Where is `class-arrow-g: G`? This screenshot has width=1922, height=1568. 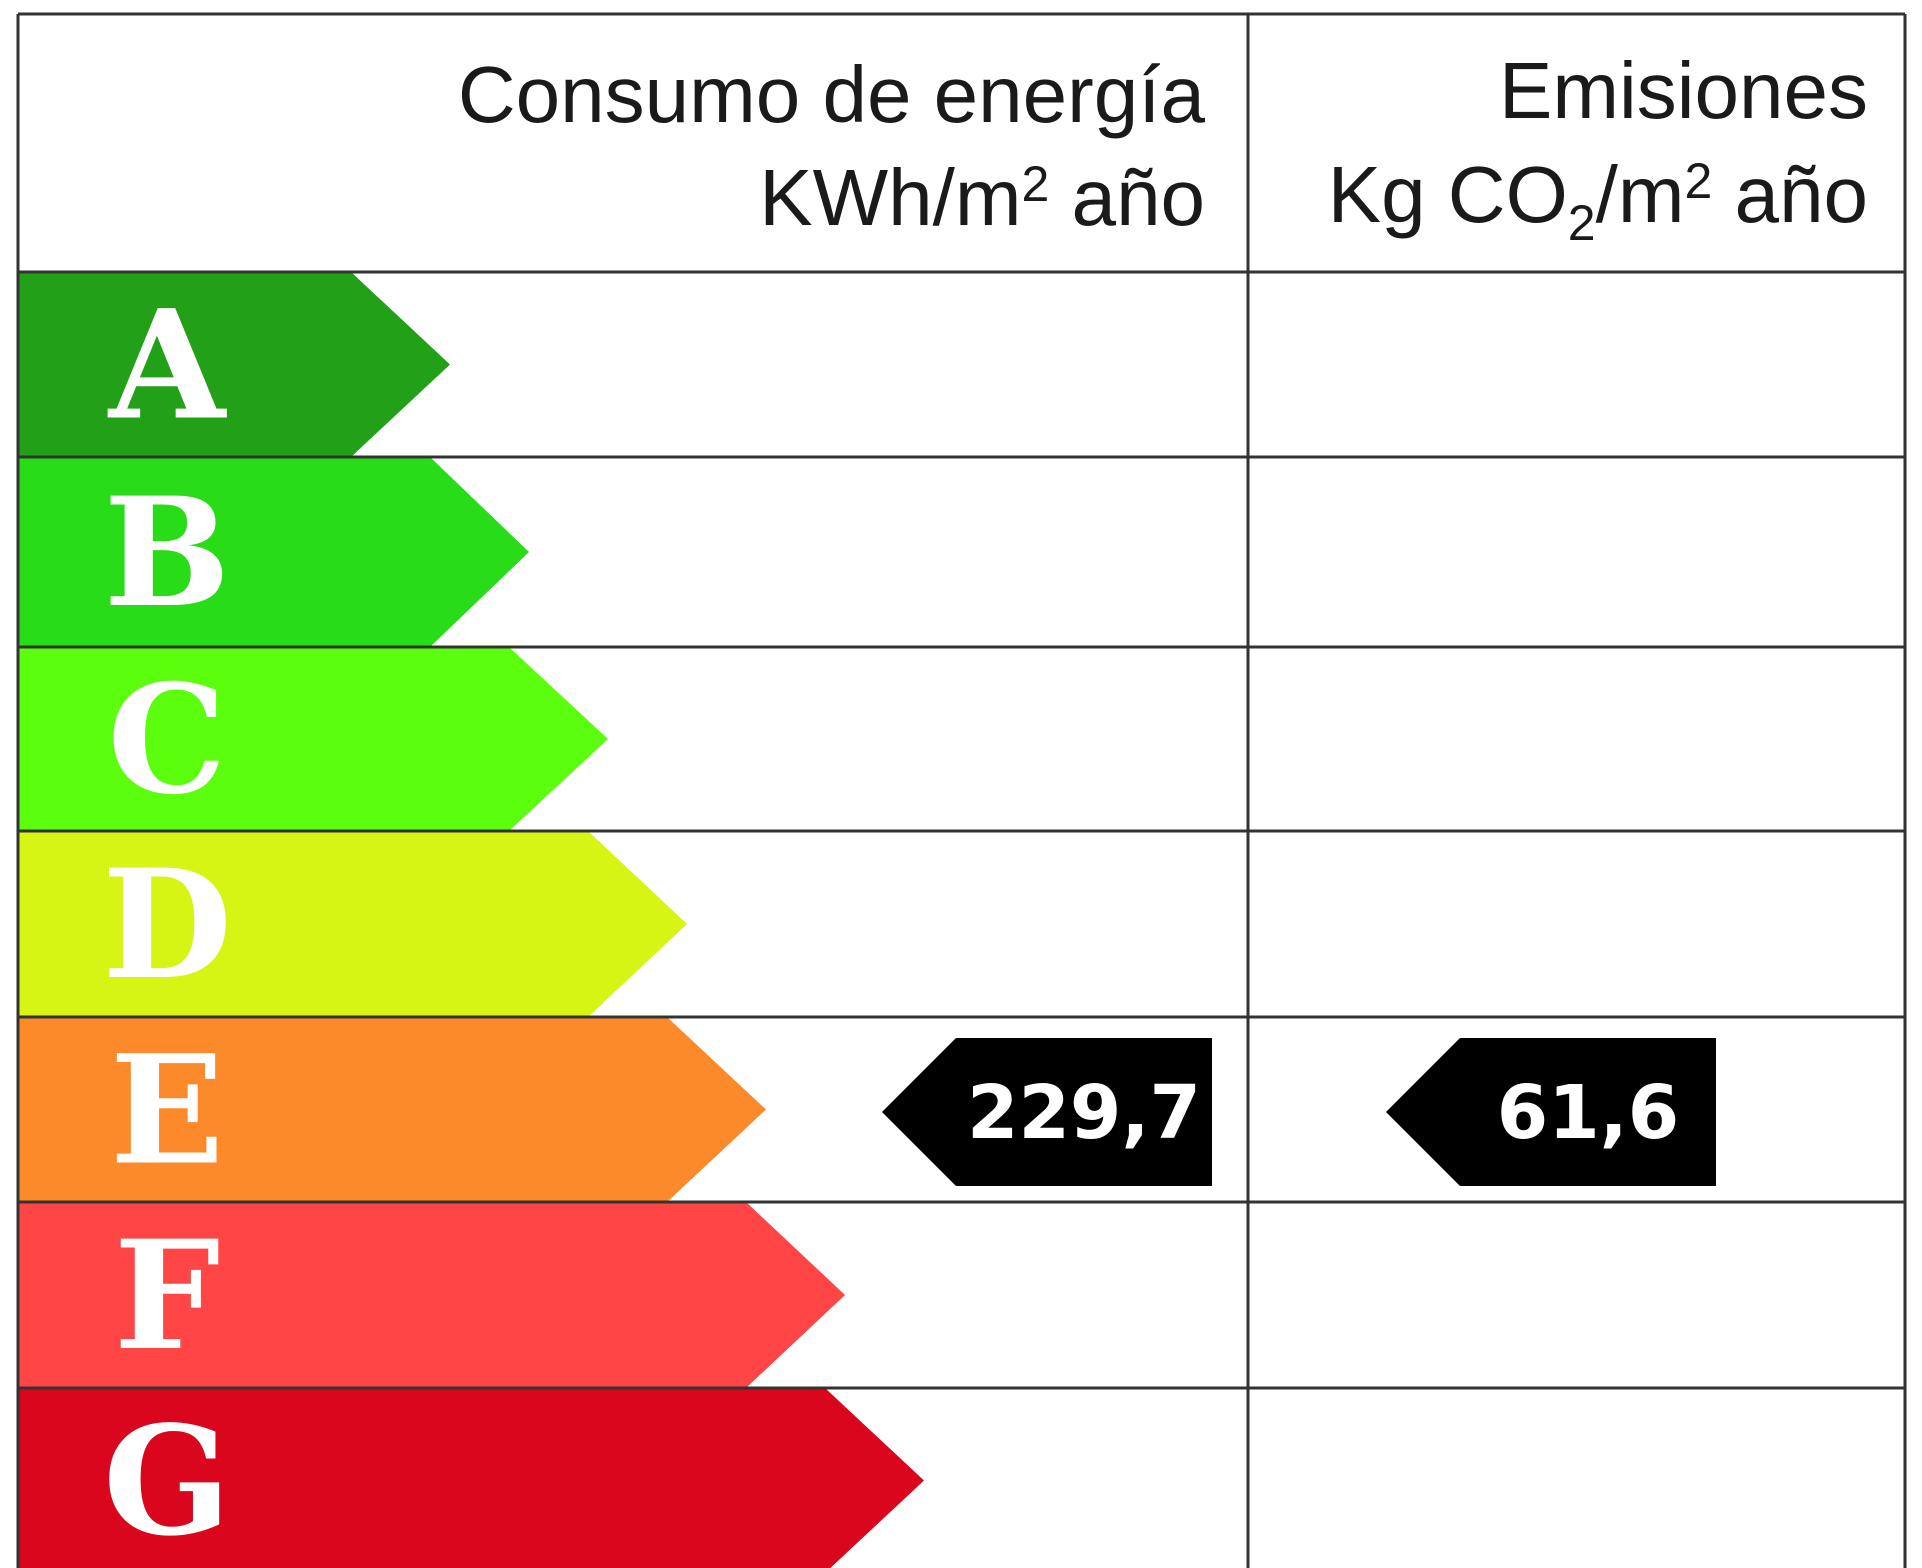 class-arrow-g: G is located at coordinates (471, 1478).